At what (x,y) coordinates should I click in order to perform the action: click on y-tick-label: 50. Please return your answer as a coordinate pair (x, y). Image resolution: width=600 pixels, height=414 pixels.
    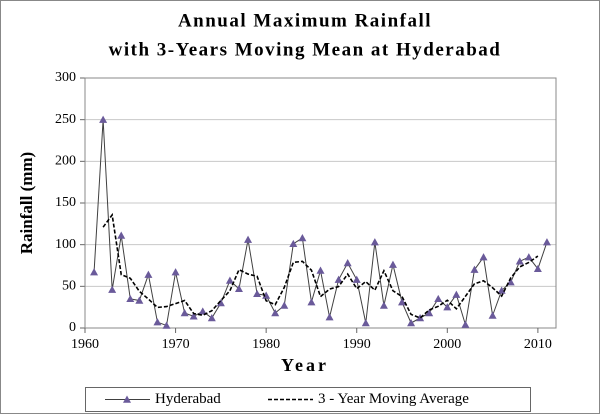
    Looking at the image, I should click on (69, 286).